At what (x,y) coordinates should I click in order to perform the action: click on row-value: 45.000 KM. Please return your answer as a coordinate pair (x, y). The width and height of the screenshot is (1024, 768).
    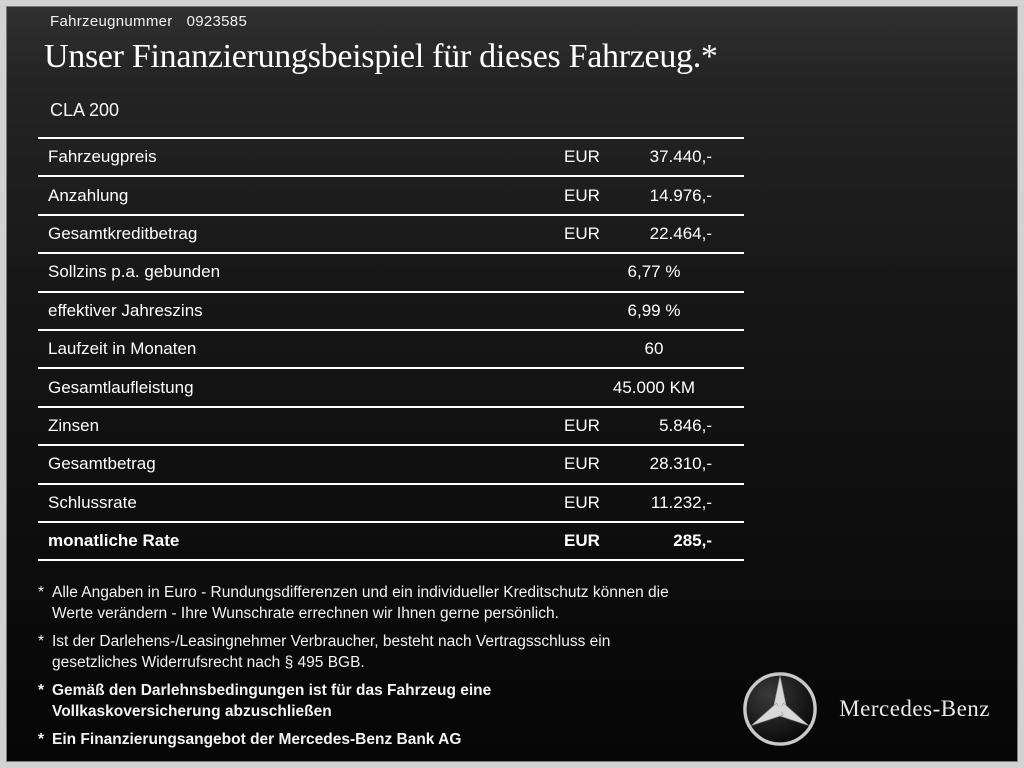
    Looking at the image, I should click on (654, 387).